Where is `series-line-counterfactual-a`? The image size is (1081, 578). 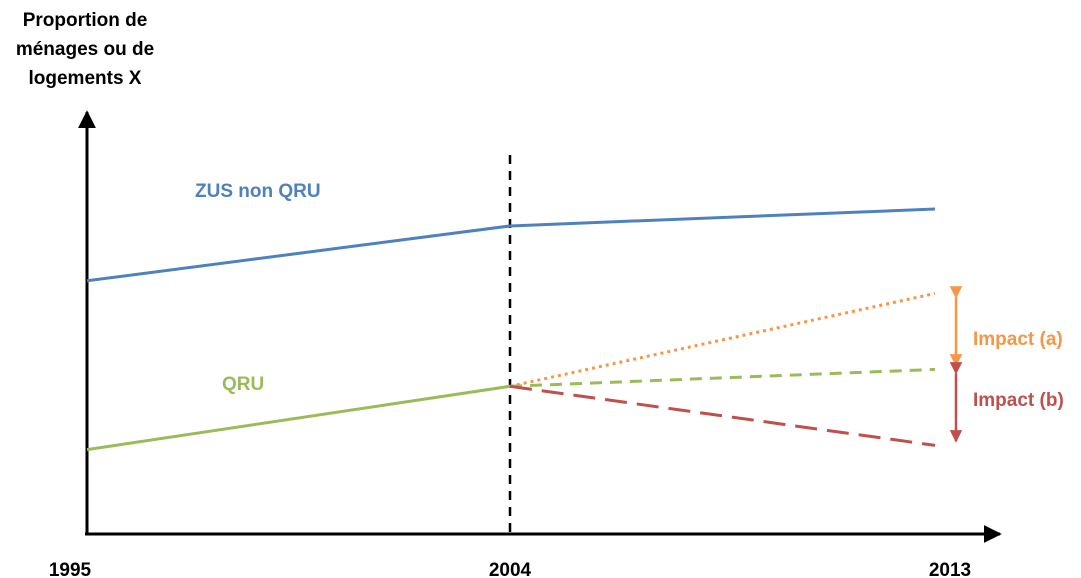 series-line-counterfactual-a is located at coordinates (722, 339).